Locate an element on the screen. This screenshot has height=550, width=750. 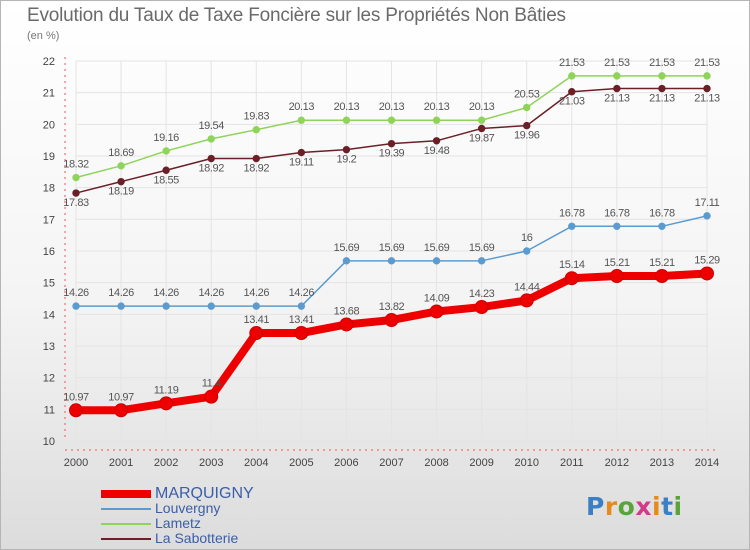
data-label-la-sabotterie: 18.92 is located at coordinates (257, 169).